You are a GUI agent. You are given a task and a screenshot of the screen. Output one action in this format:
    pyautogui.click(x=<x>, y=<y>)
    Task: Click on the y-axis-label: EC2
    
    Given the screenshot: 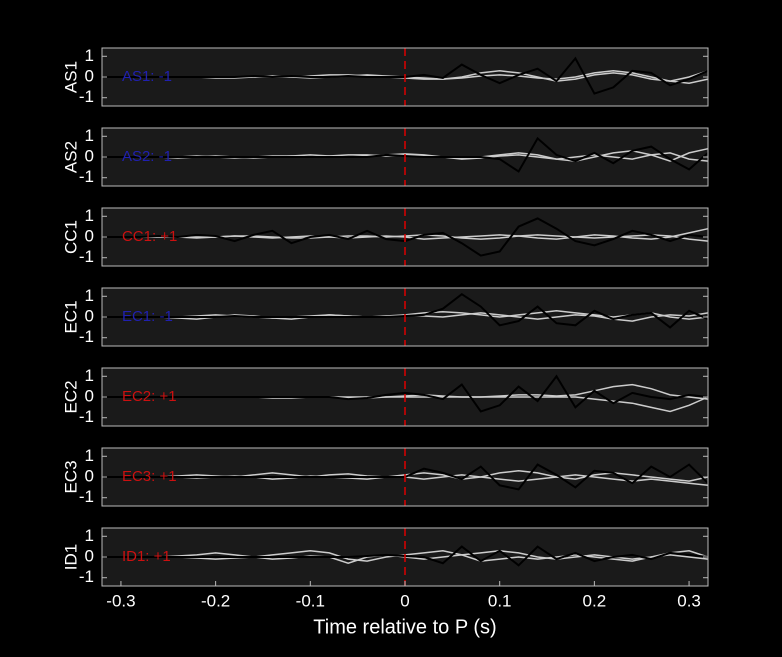 What is the action you would take?
    pyautogui.click(x=70, y=396)
    